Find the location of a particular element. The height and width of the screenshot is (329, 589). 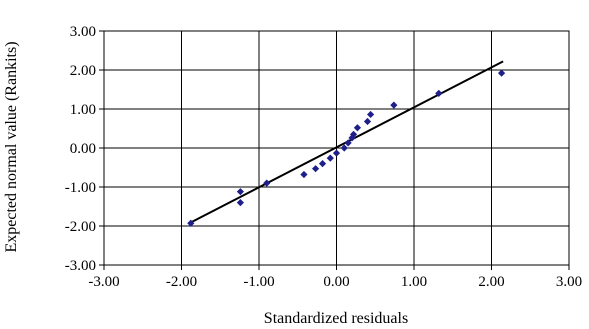

y-tick-labels: 3.00 2.00 1.00 0.00 -1.00 -2.00 -3.00 is located at coordinates (80, 149).